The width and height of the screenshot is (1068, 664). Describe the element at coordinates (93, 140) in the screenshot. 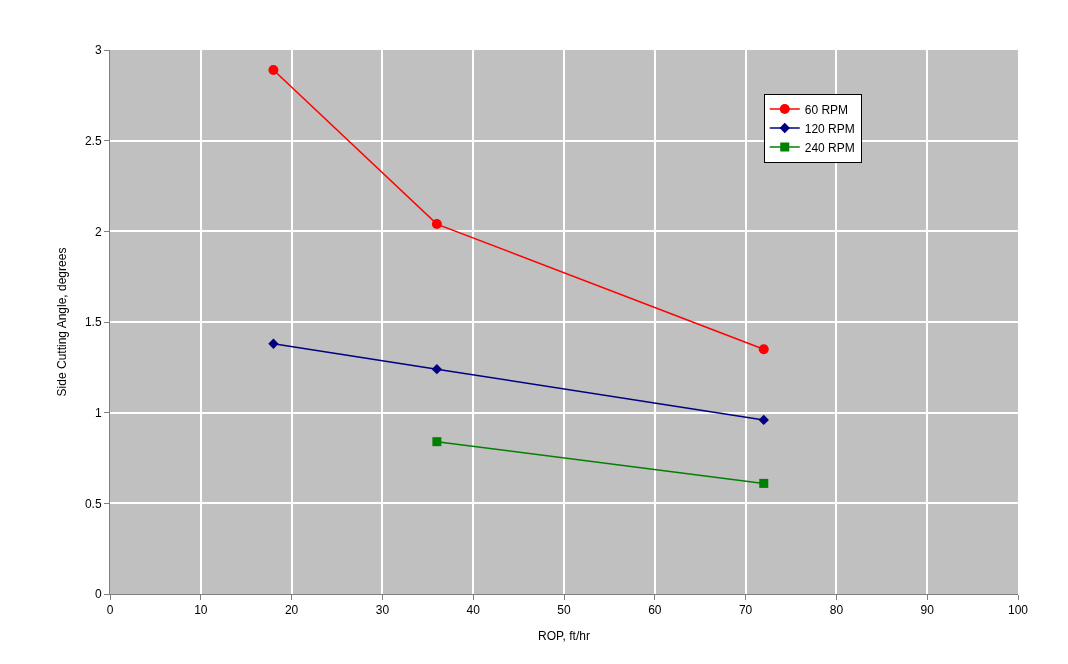

I see `y-tick-label: 2.5` at that location.